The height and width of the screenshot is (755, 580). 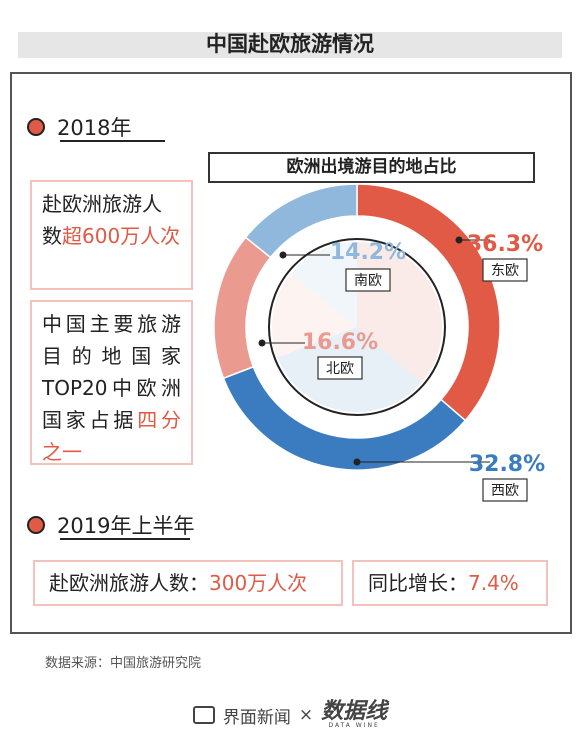 I want to click on title-bar, so click(x=290, y=45).